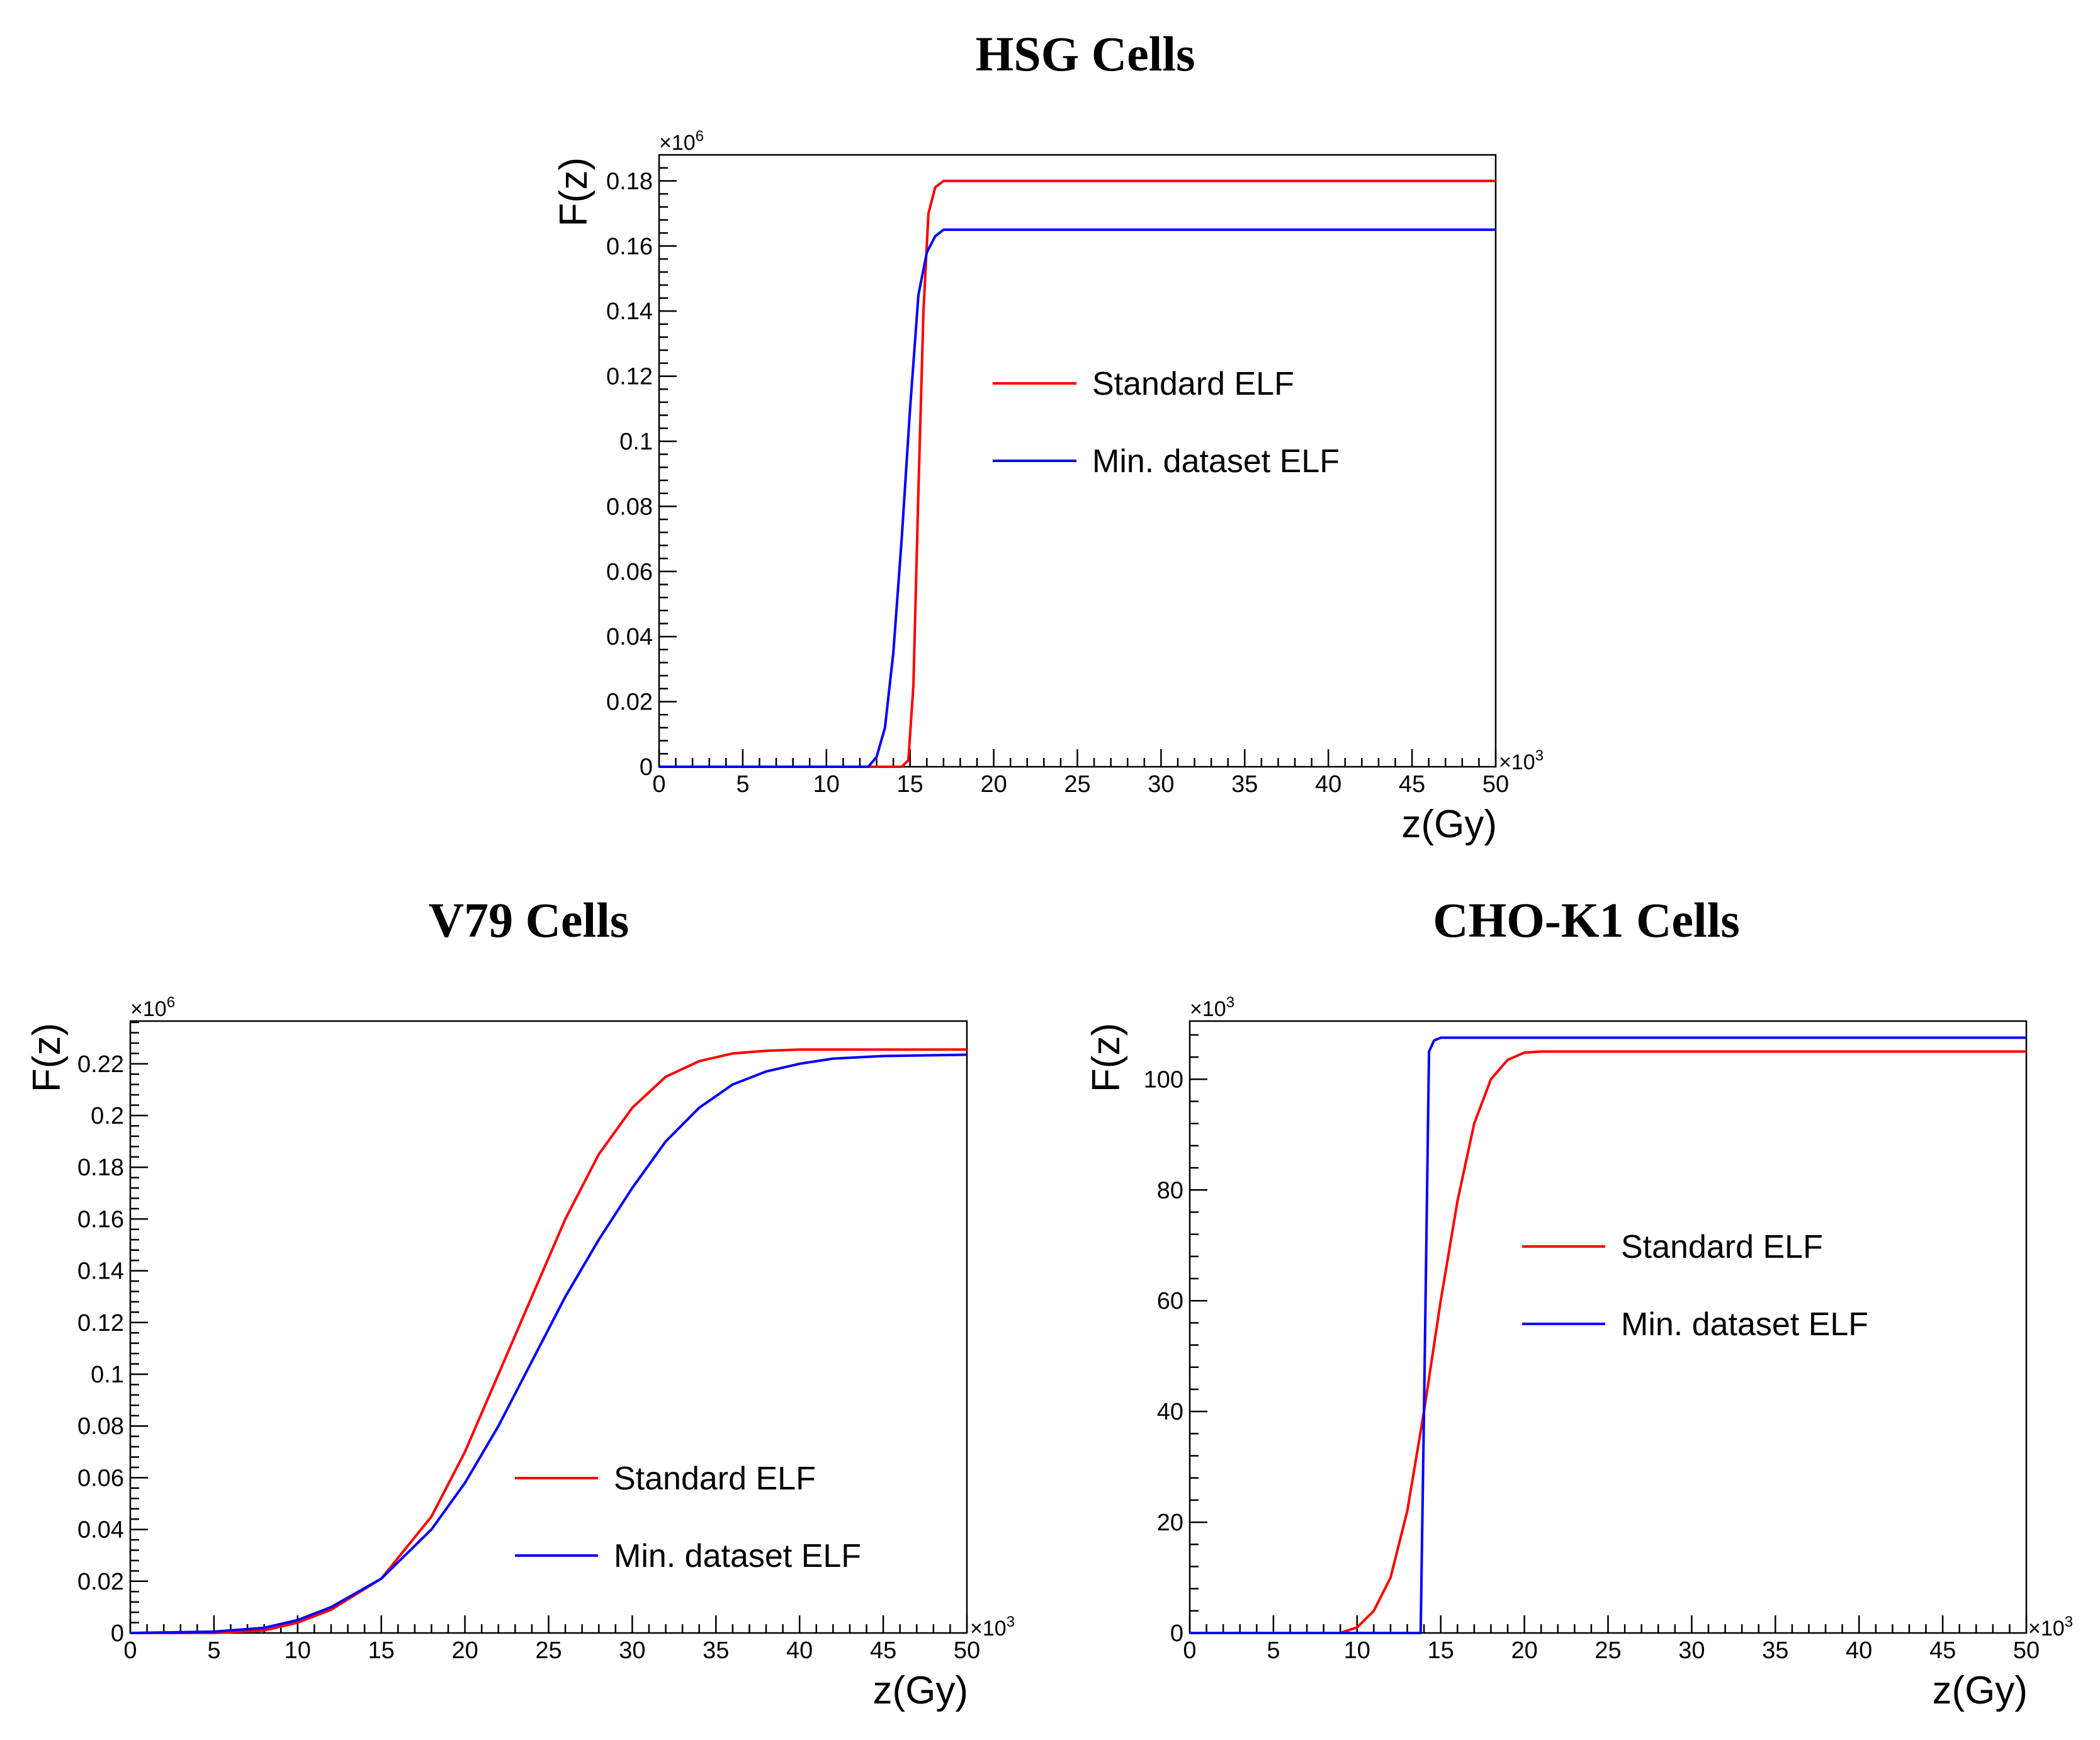 This screenshot has height=1740, width=2100. What do you see at coordinates (688, 1517) in the screenshot?
I see `legend: Standard ELF Min. dataset ELF` at bounding box center [688, 1517].